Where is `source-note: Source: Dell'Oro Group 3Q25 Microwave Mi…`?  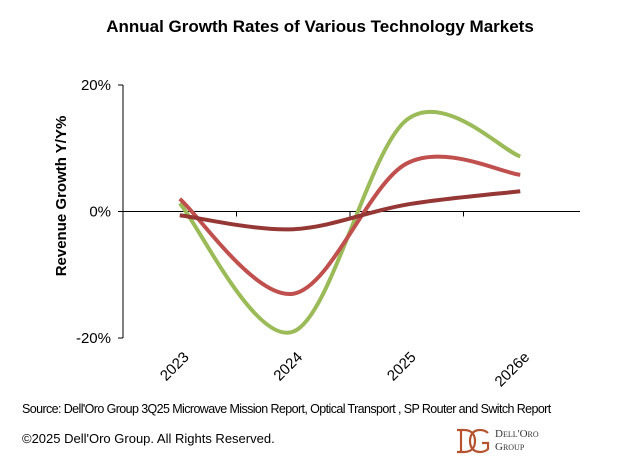
source-note: Source: Dell'Oro Group 3Q25 Microwave Mi… is located at coordinates (286, 409).